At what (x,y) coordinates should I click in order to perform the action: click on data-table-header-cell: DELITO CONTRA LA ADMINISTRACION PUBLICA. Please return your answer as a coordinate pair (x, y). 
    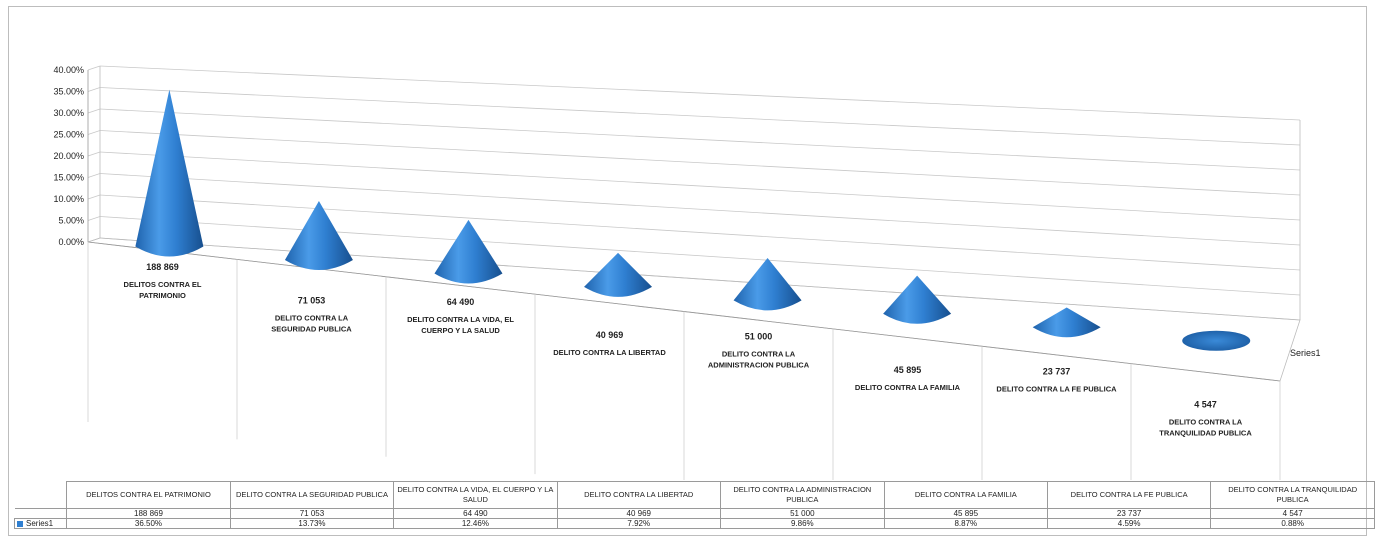
    Looking at the image, I should click on (802, 495).